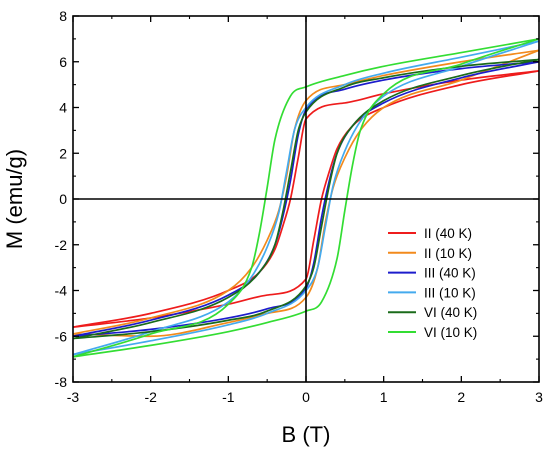 This screenshot has width=550, height=455. I want to click on legend-entry-ii-40-k: II (40 K), so click(430, 233).